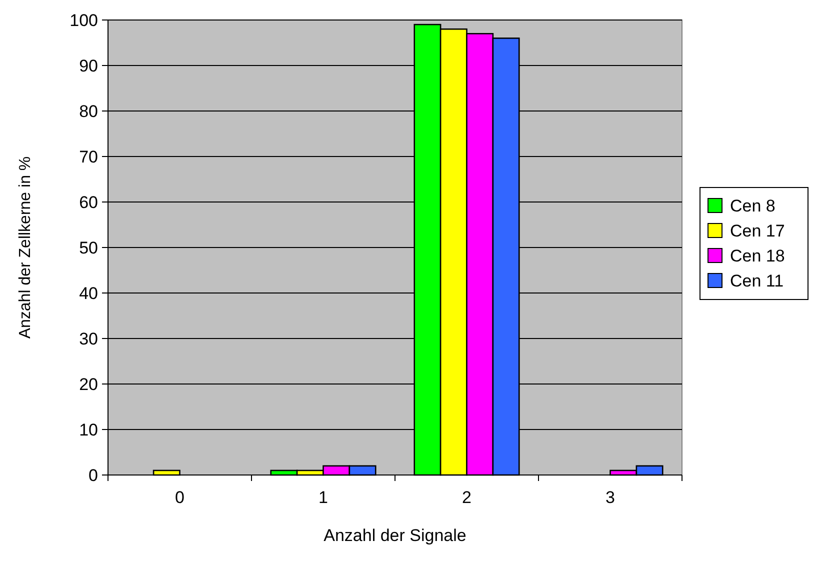  I want to click on y-tick-label: 100, so click(84, 20).